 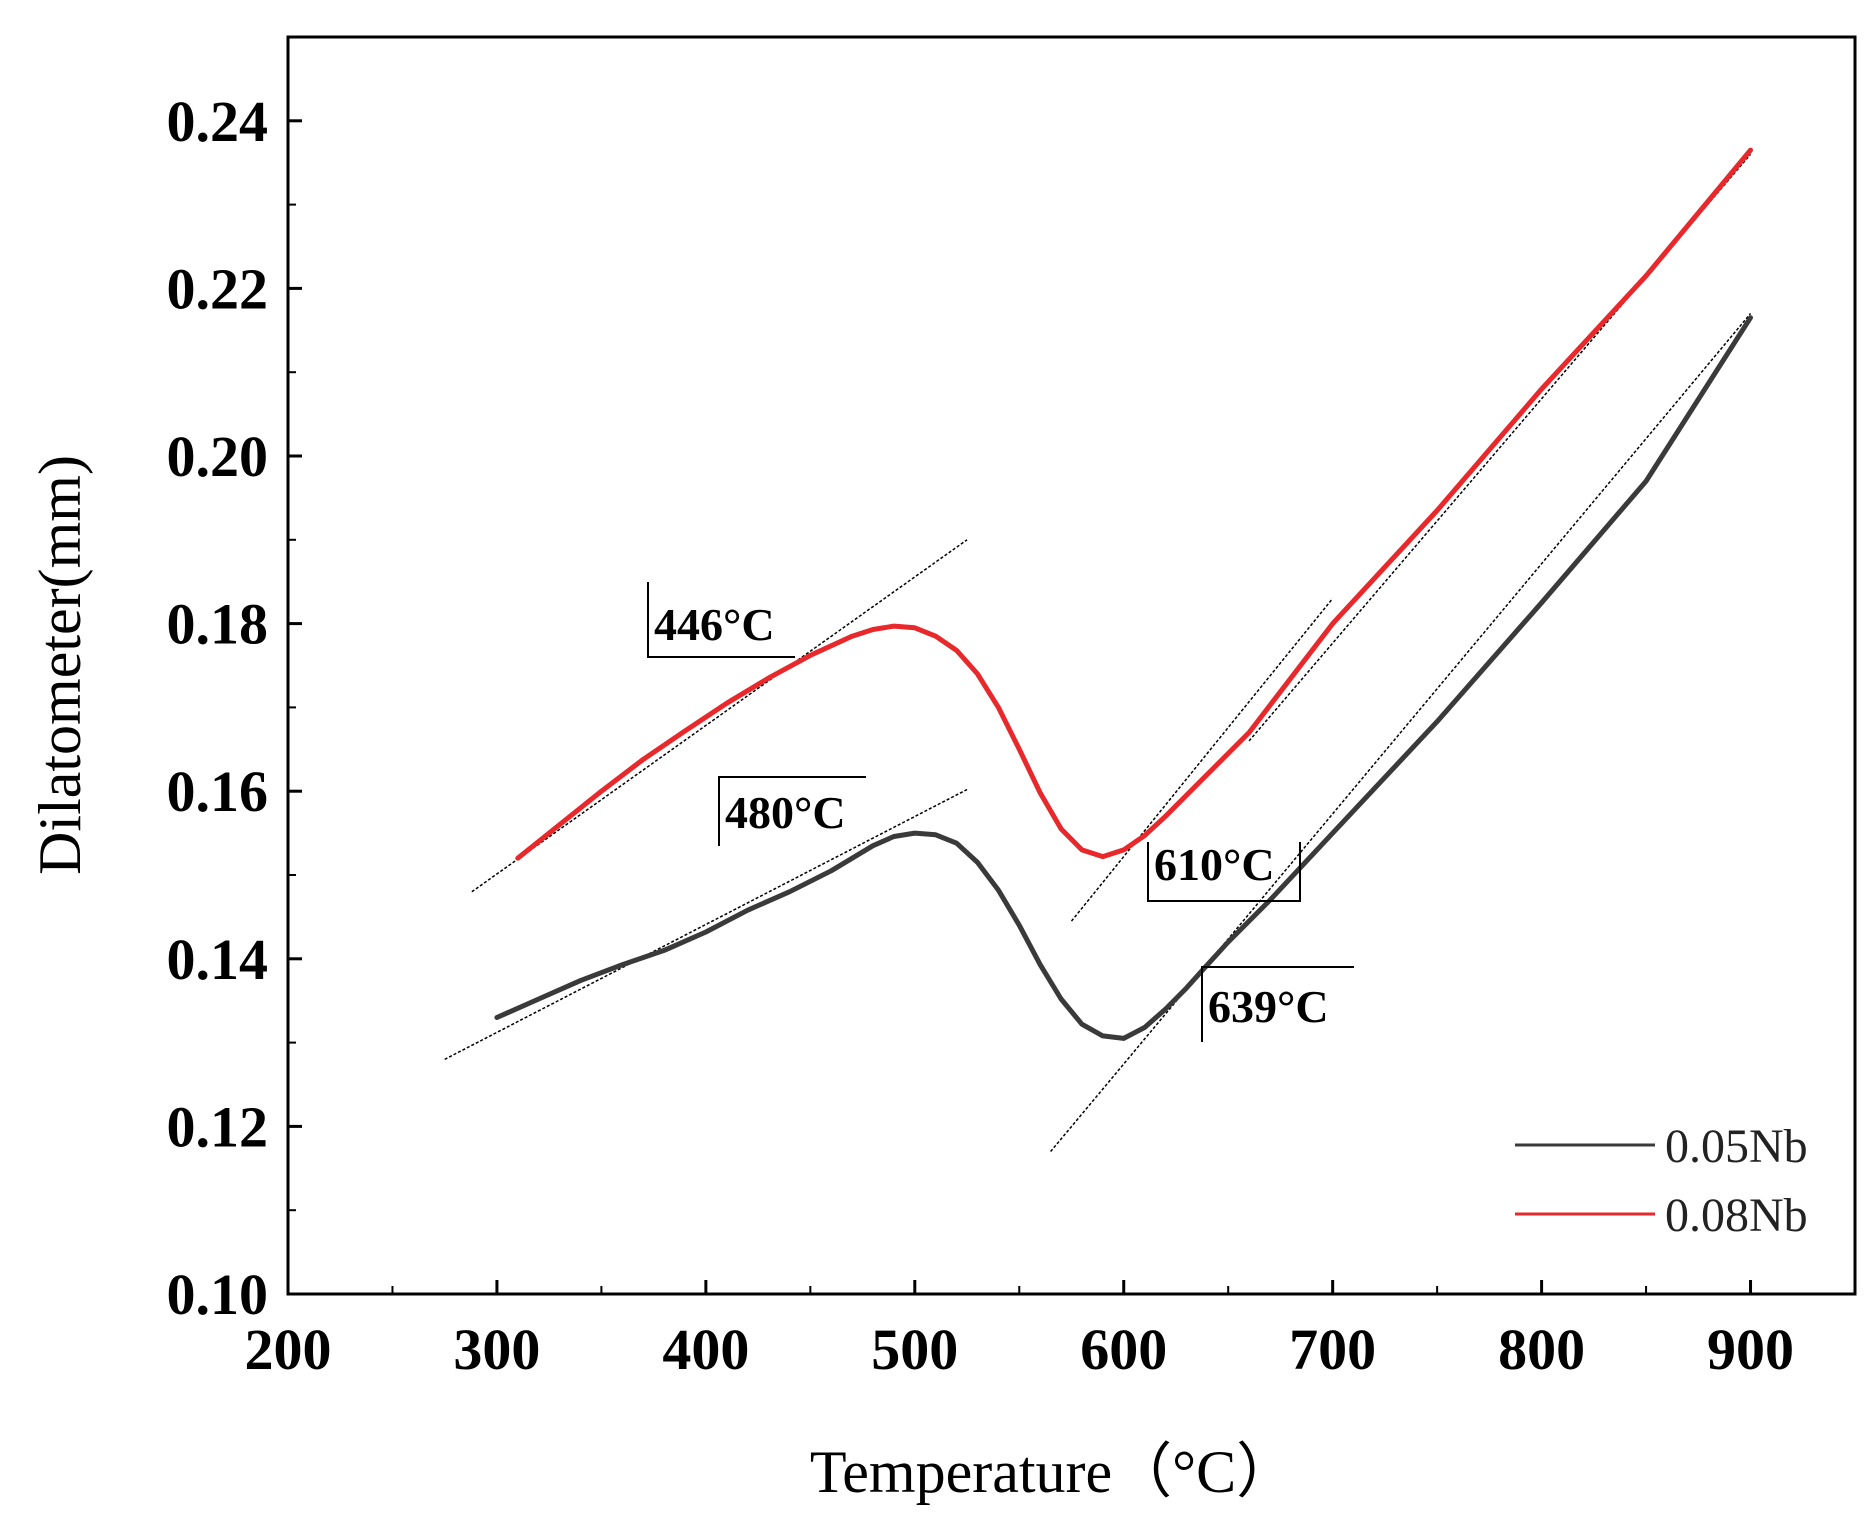 What do you see at coordinates (218, 959) in the screenshot?
I see `y-tick-label: 0.14` at bounding box center [218, 959].